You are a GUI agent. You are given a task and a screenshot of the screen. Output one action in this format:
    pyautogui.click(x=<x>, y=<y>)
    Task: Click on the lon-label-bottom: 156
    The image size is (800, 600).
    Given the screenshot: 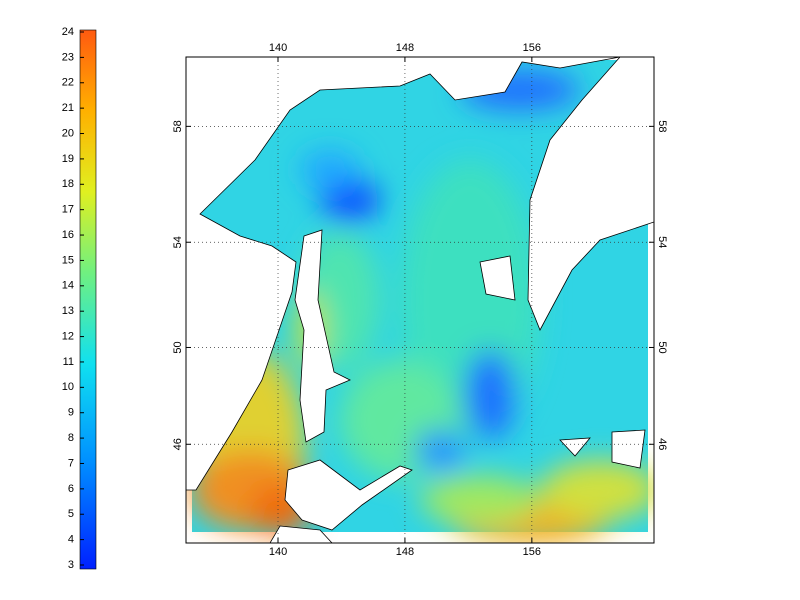 What is the action you would take?
    pyautogui.click(x=532, y=552)
    